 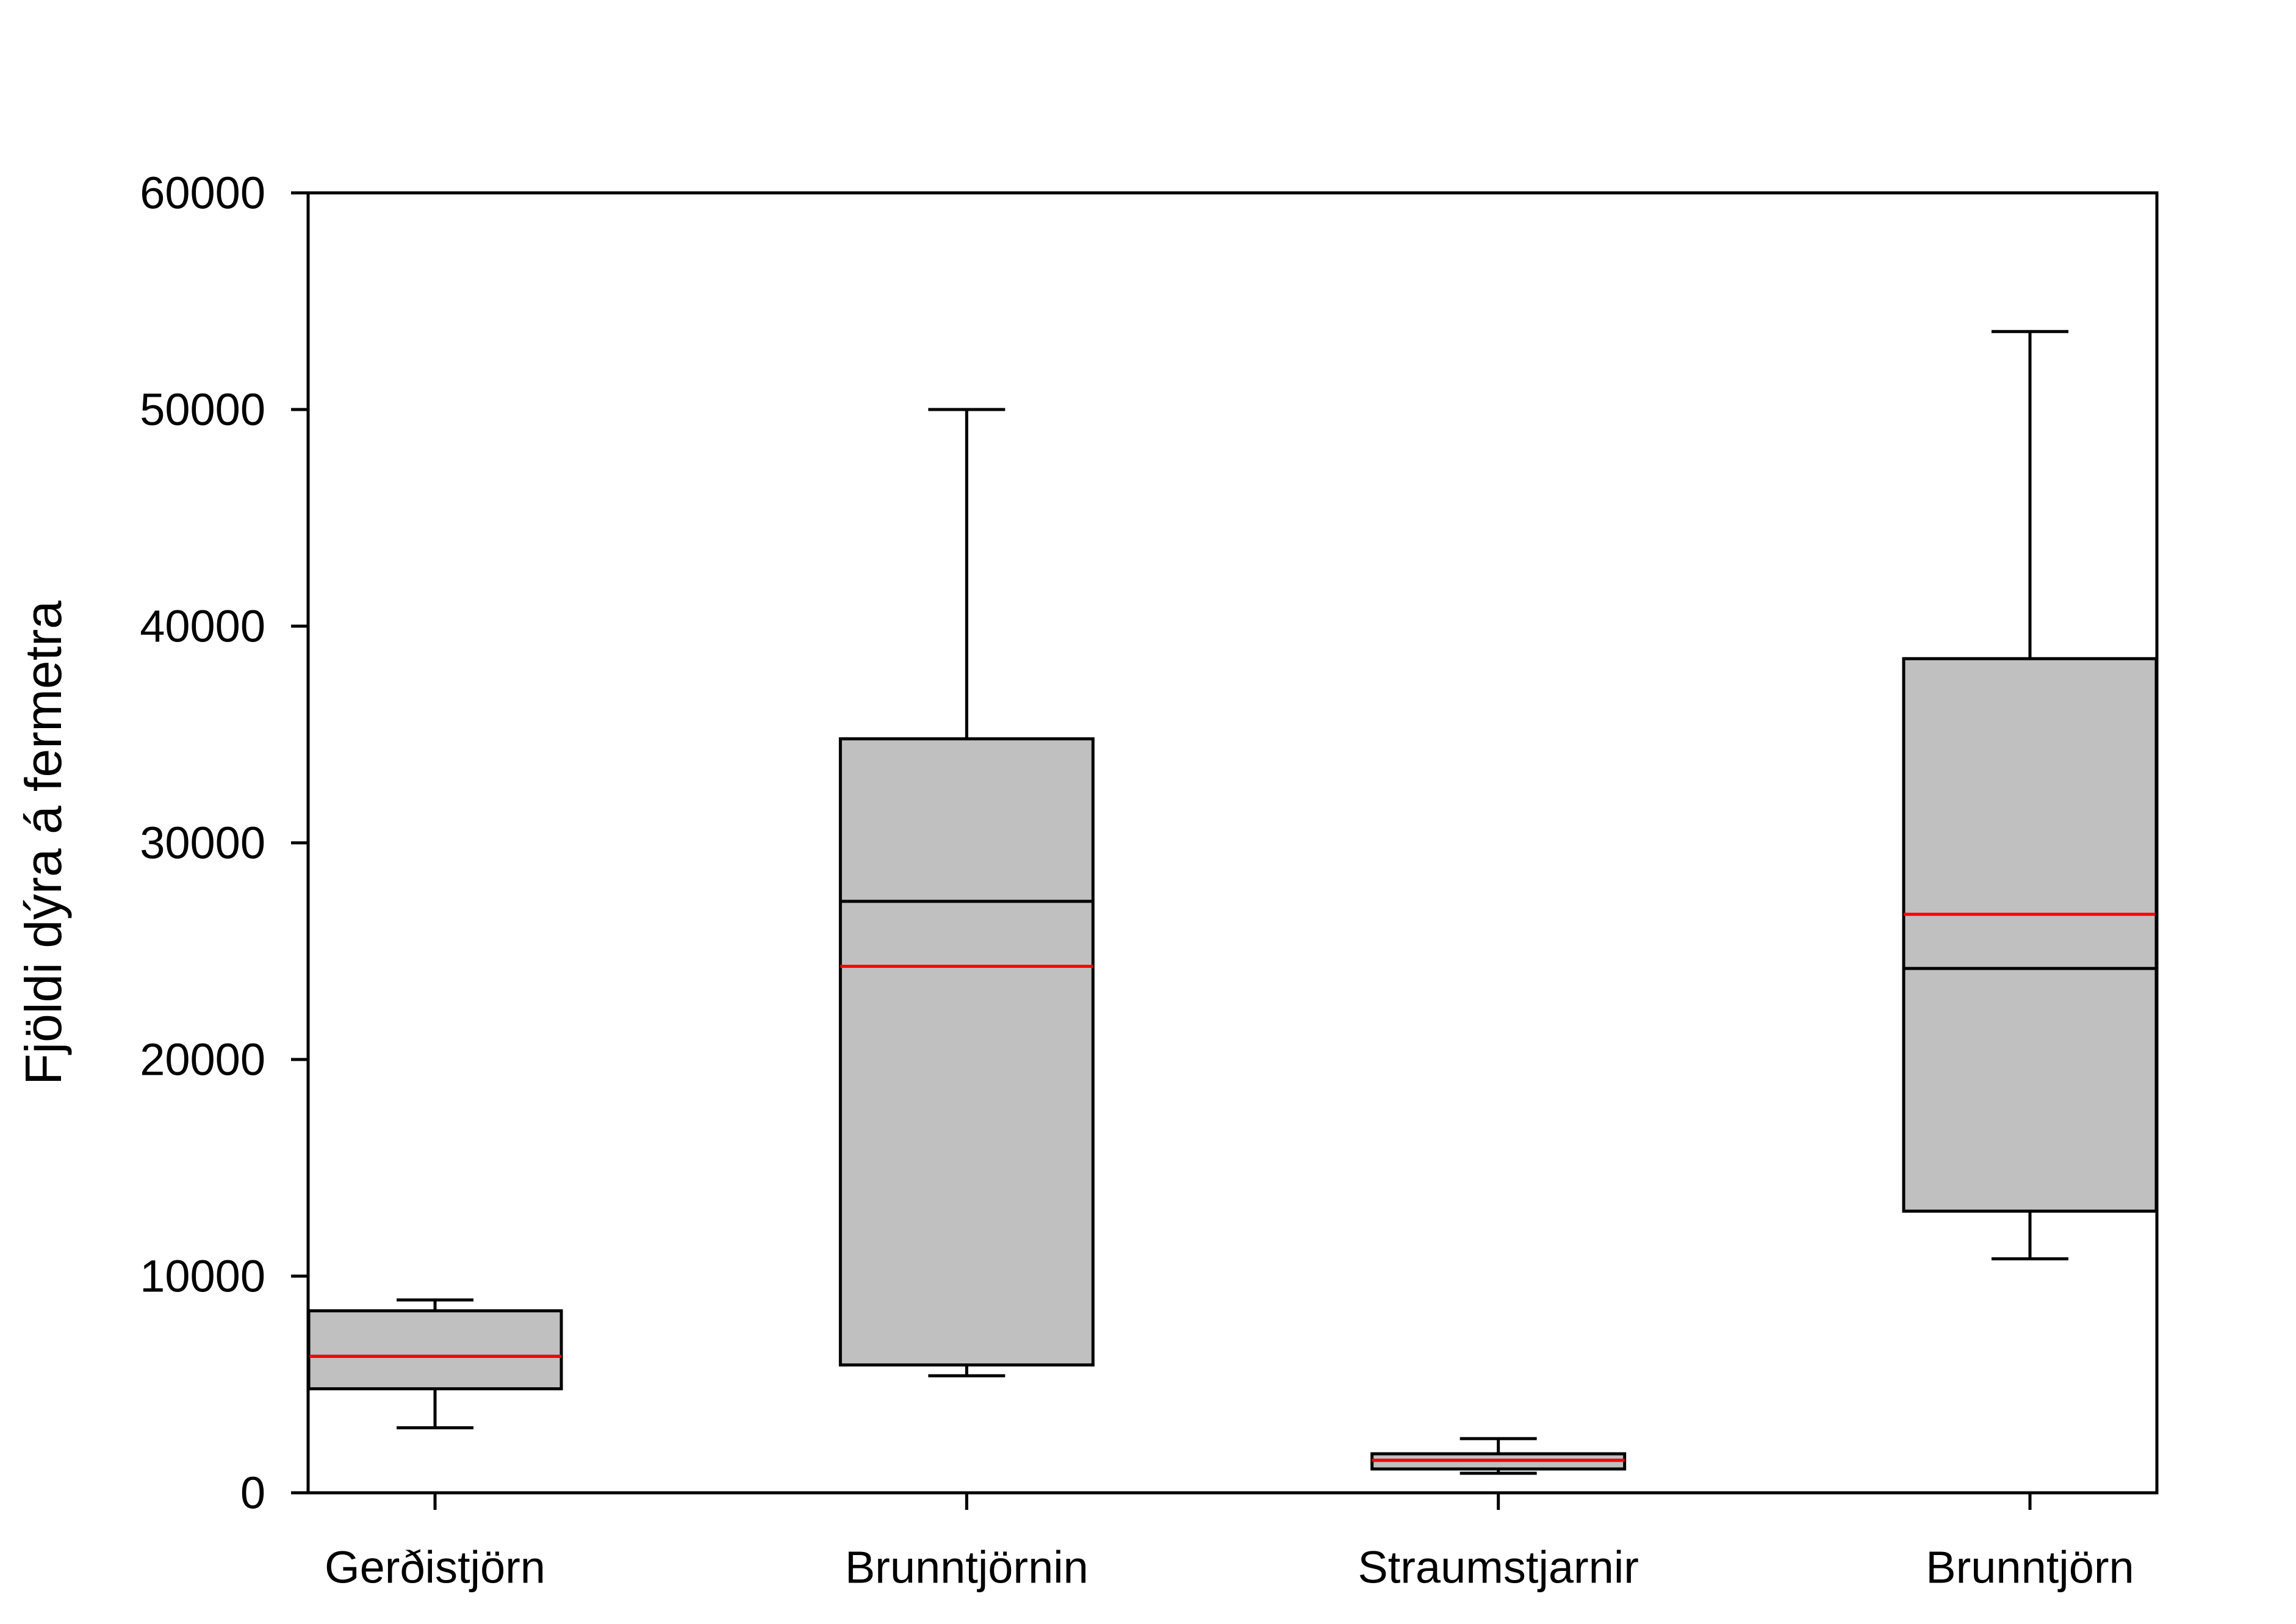 What do you see at coordinates (203, 1276) in the screenshot?
I see `y-tick-label: 10000` at bounding box center [203, 1276].